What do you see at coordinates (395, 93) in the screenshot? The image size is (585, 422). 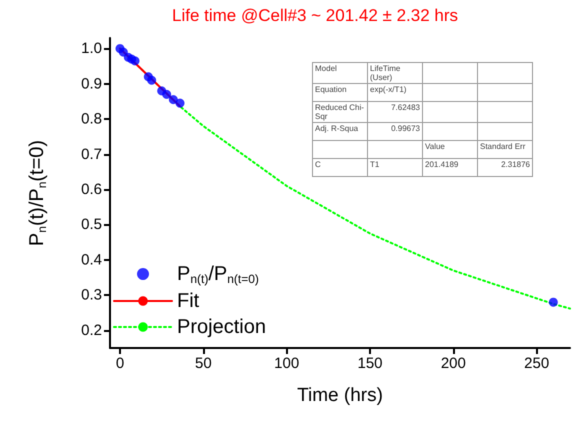 I see `annotation: exp(-x/T1)` at bounding box center [395, 93].